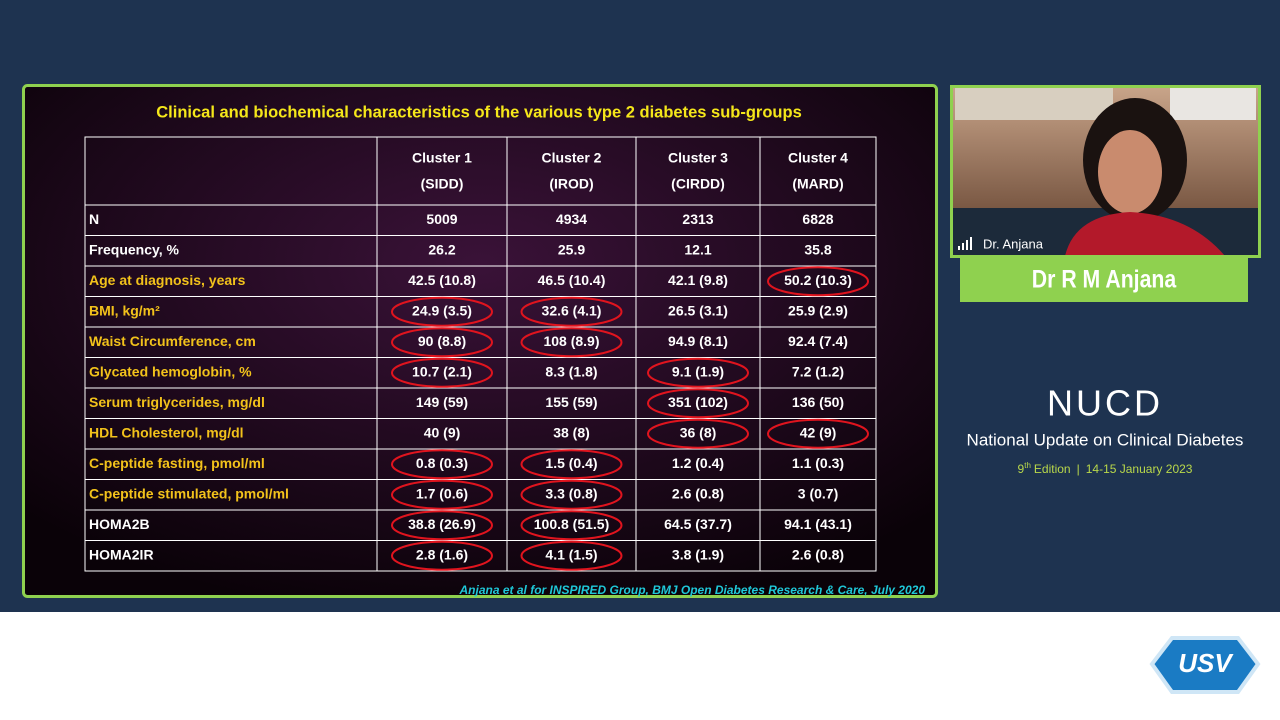 This screenshot has width=1280, height=720. Describe the element at coordinates (170, 371) in the screenshot. I see `row-label: Glycated hemoglobin, %` at that location.